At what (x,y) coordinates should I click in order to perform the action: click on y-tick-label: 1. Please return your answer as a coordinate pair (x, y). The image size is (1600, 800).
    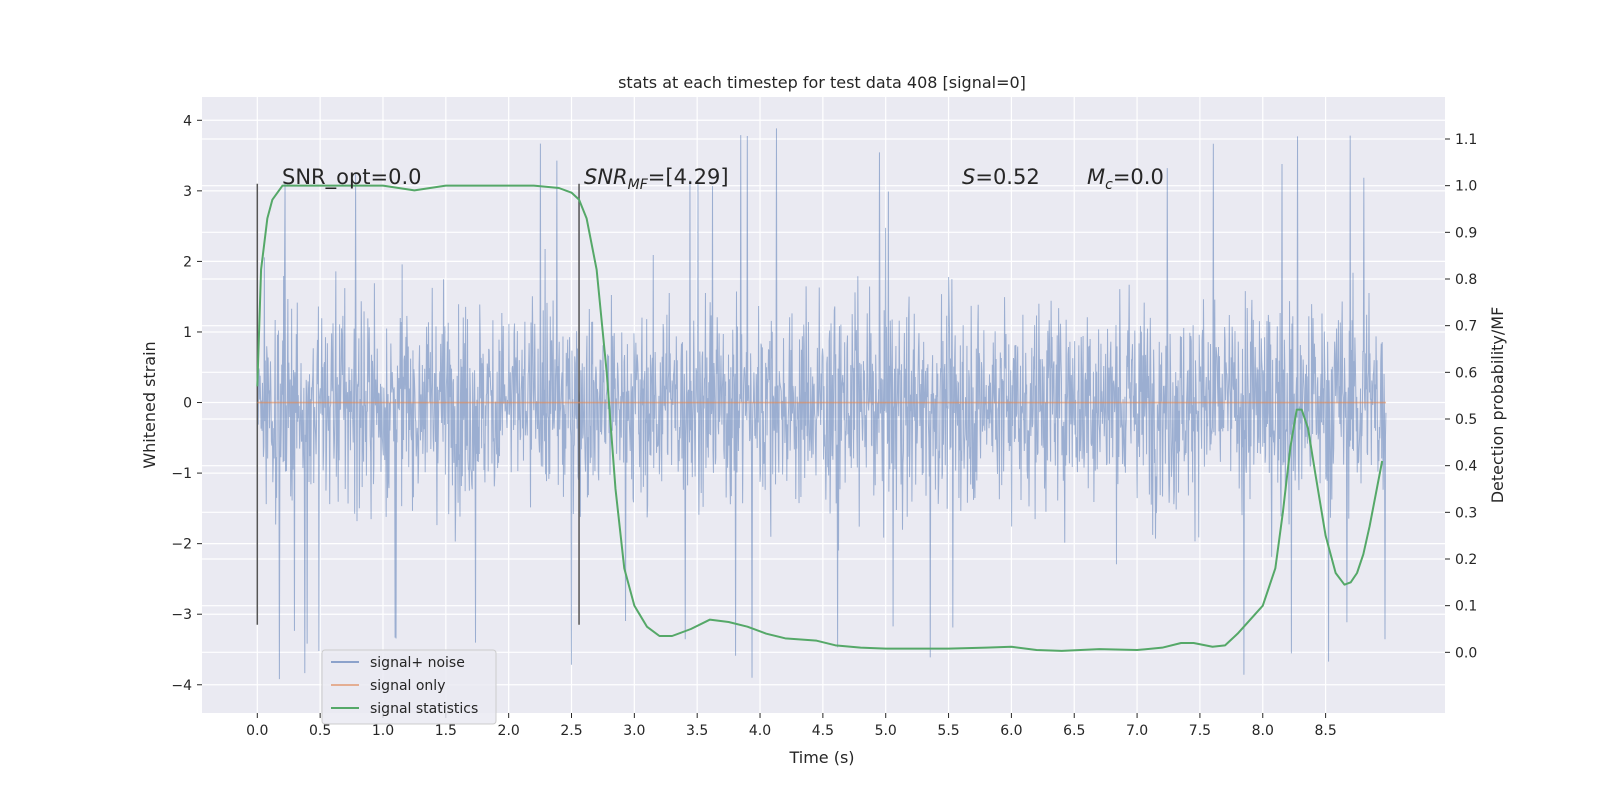
    Looking at the image, I should click on (187, 333).